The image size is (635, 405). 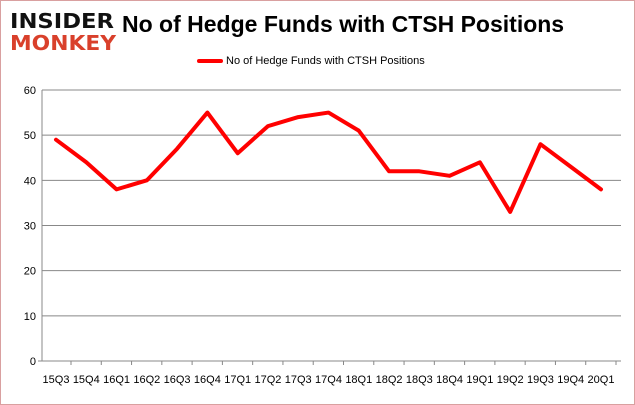 What do you see at coordinates (601, 380) in the screenshot?
I see `x-tick-label: 20Q1` at bounding box center [601, 380].